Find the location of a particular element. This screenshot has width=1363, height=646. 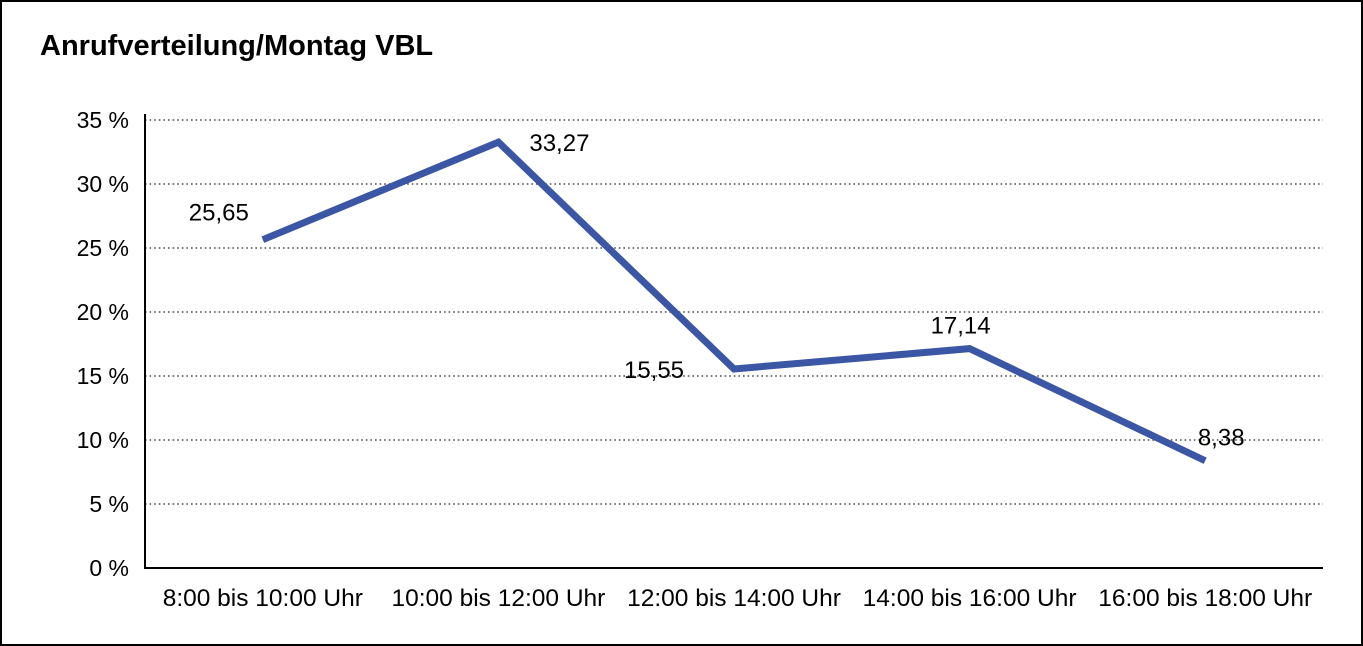

y-tick-label: 25 % is located at coordinates (103, 248).